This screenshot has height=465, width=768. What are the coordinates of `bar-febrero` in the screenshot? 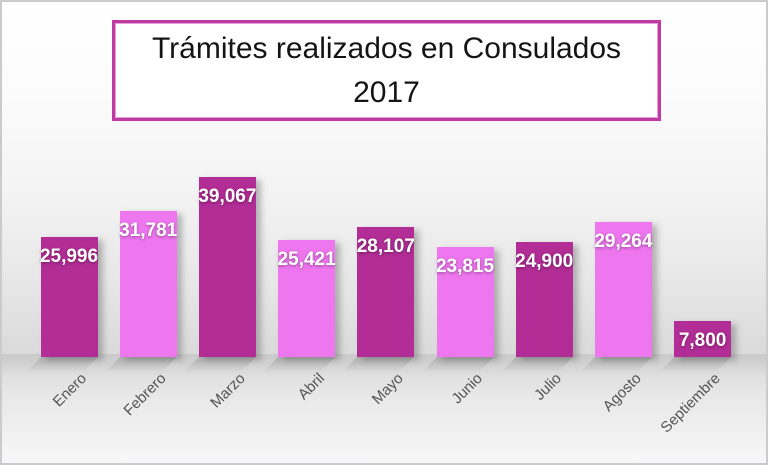 It's located at (148, 284).